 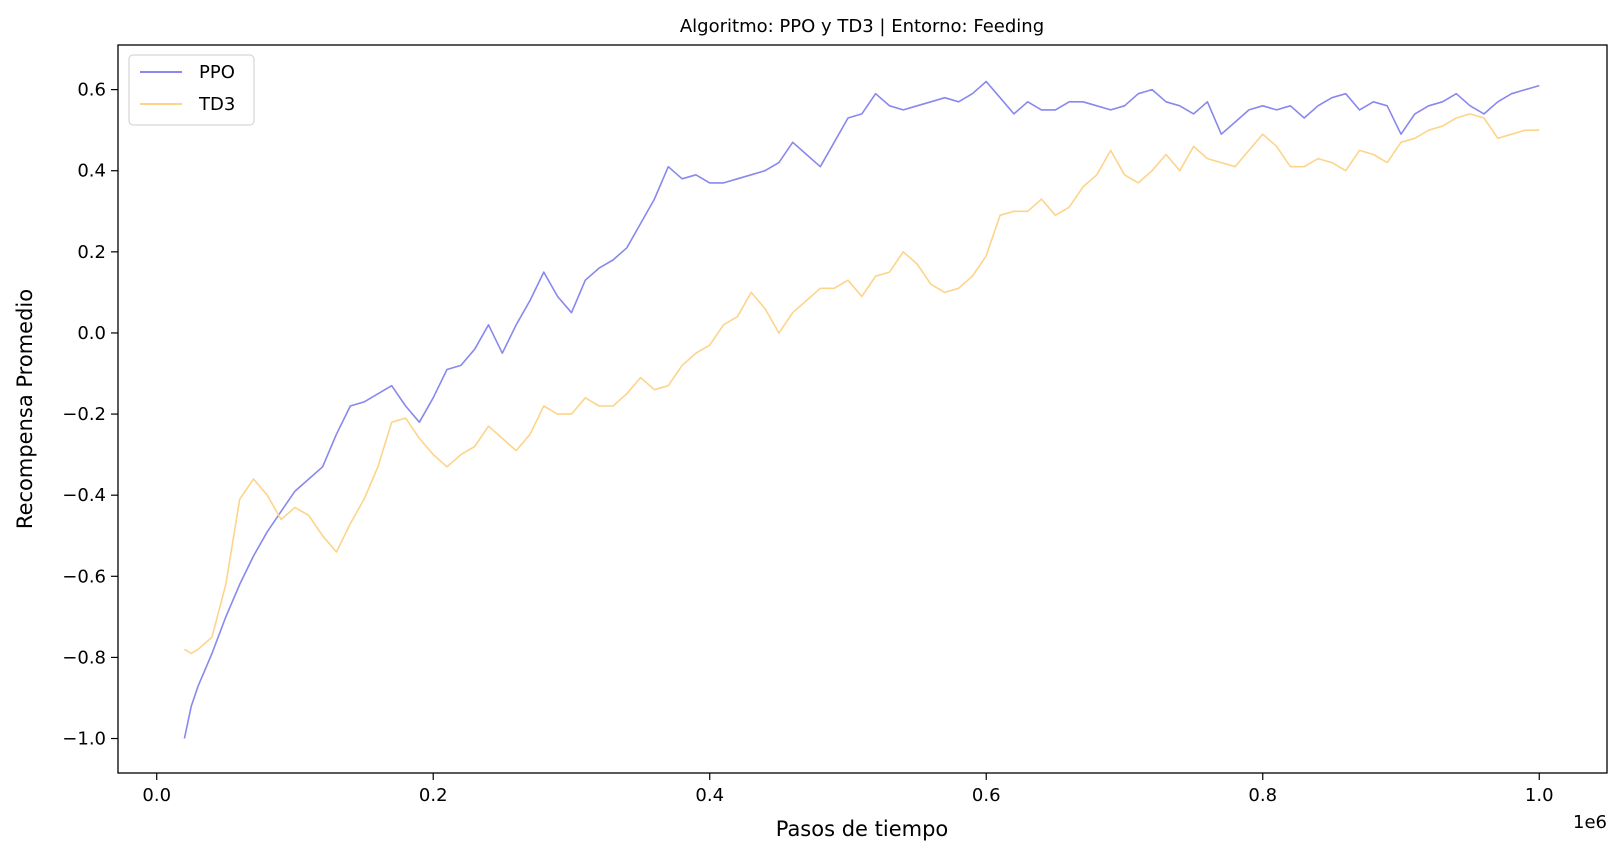 I want to click on y-tick-label: −0.2, so click(x=84, y=414).